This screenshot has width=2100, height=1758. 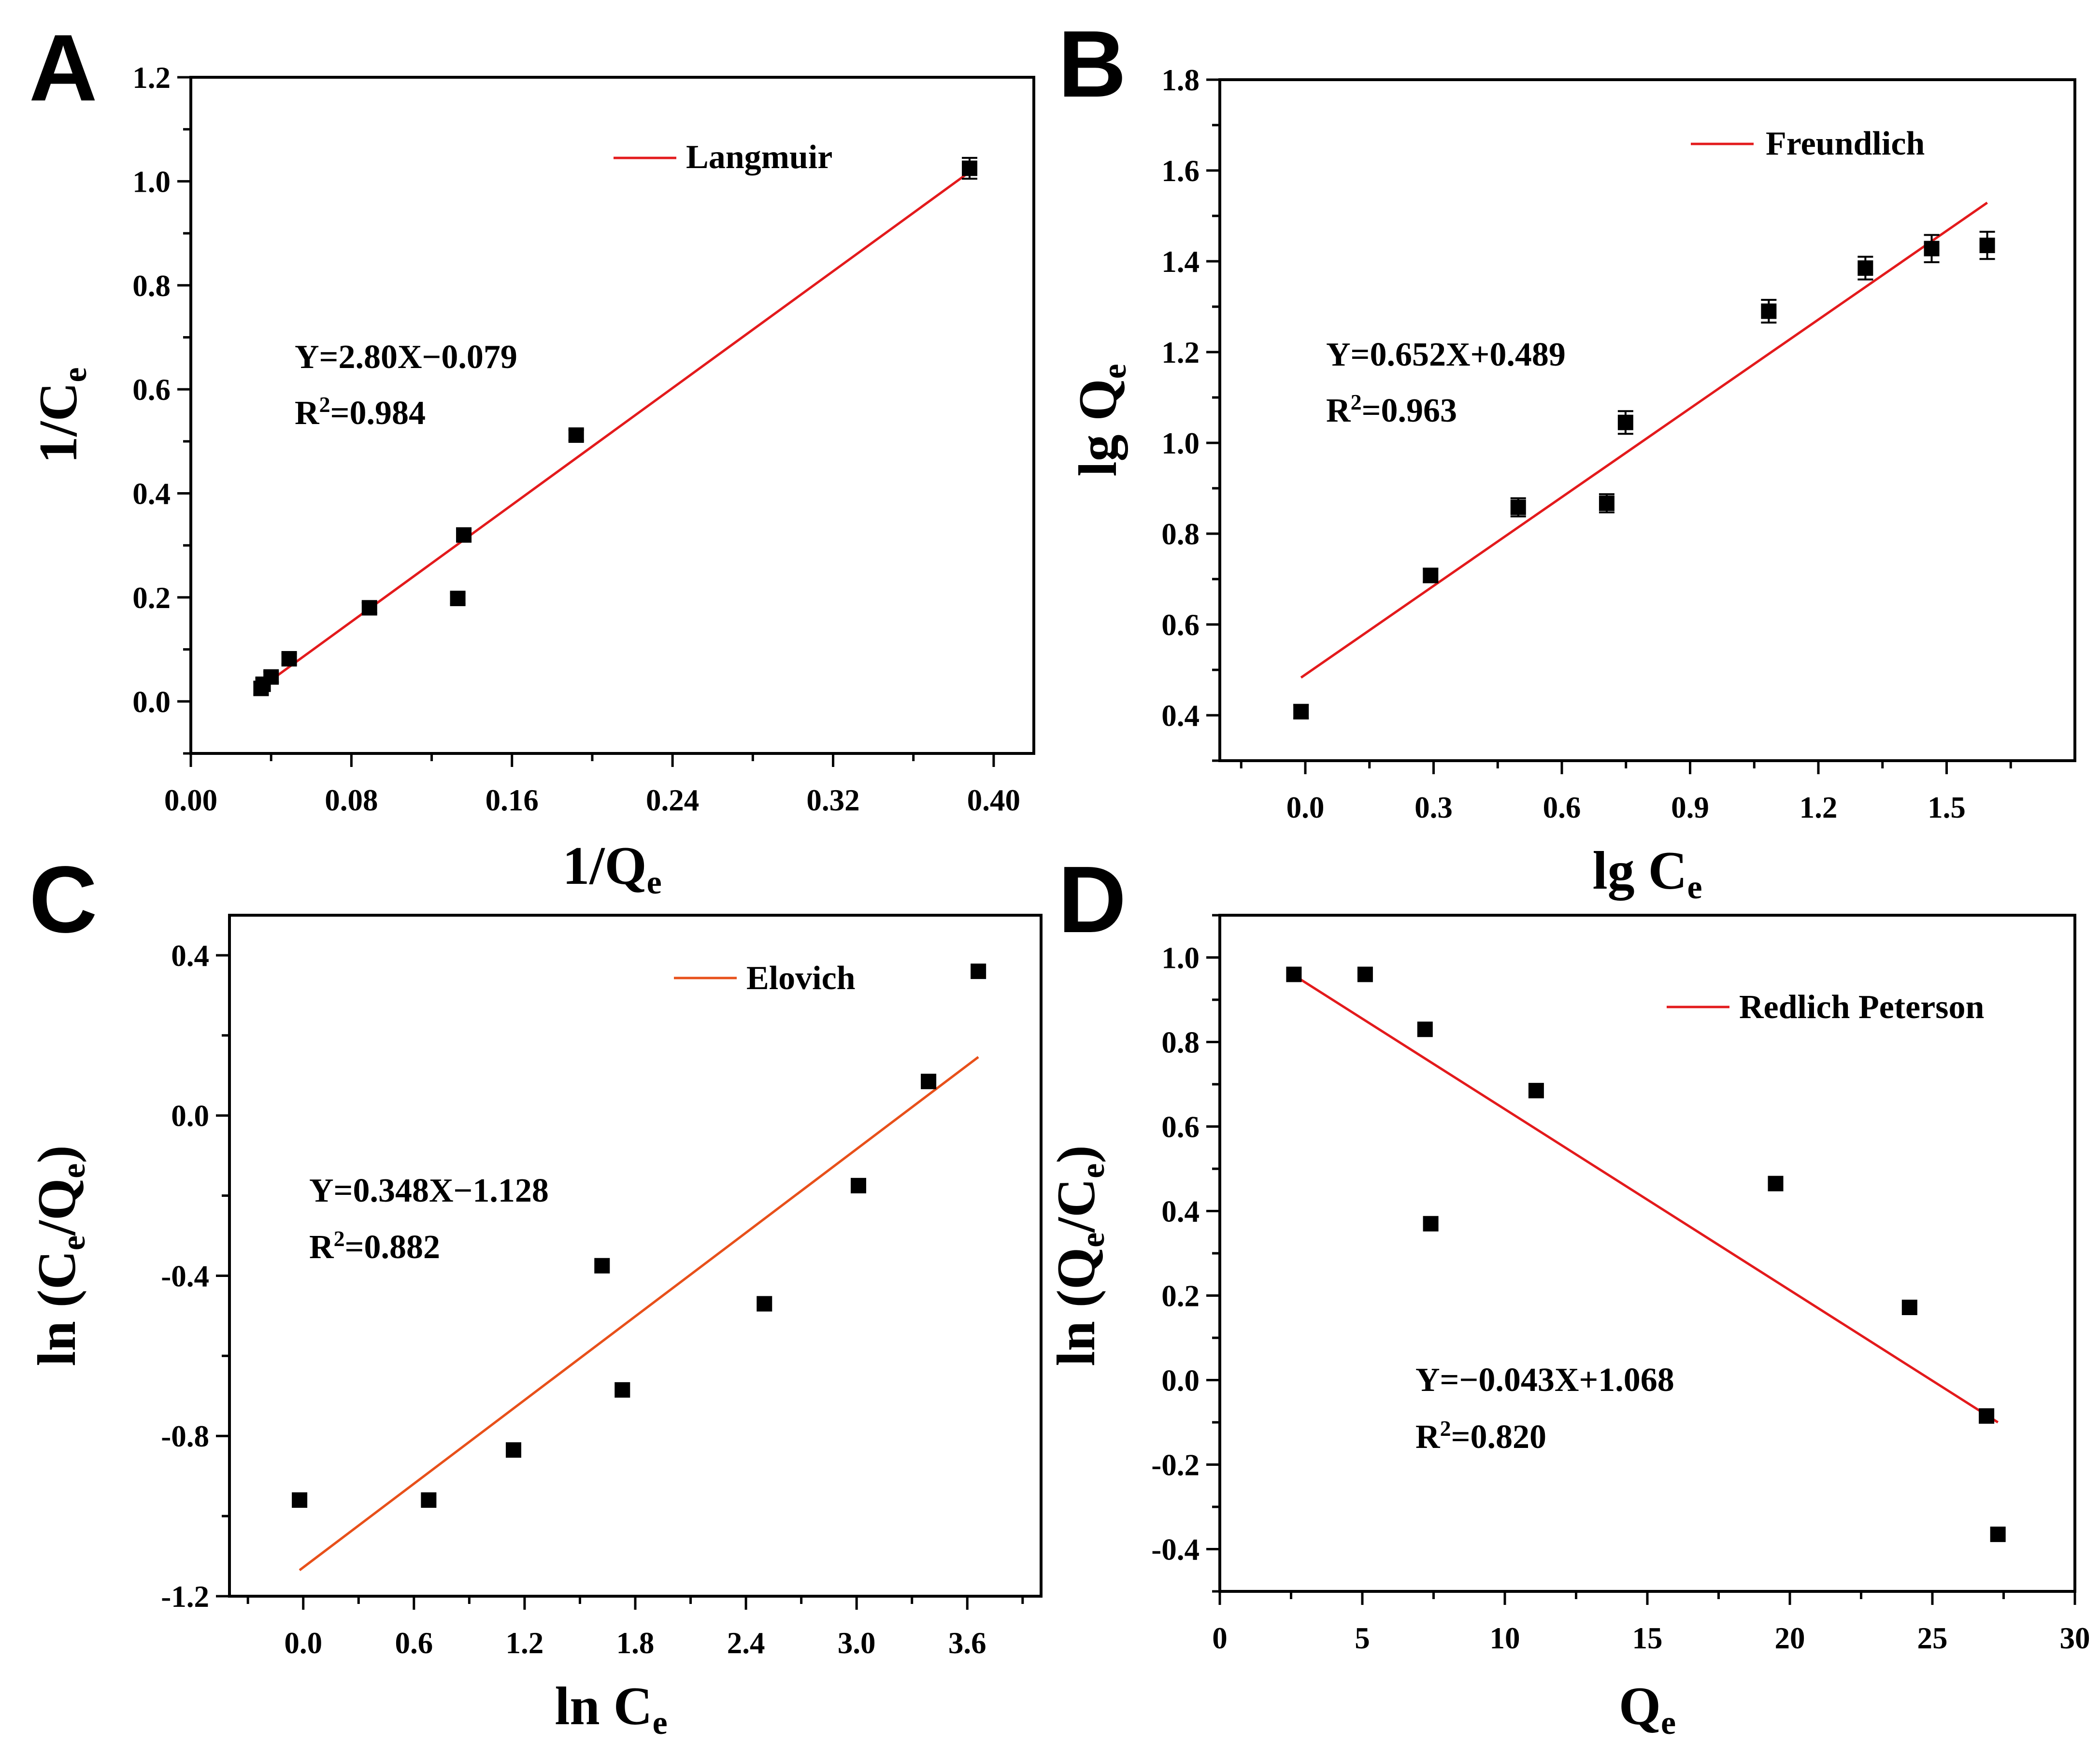 What do you see at coordinates (1433, 807) in the screenshot?
I see `x-tick-label-b: 0.3` at bounding box center [1433, 807].